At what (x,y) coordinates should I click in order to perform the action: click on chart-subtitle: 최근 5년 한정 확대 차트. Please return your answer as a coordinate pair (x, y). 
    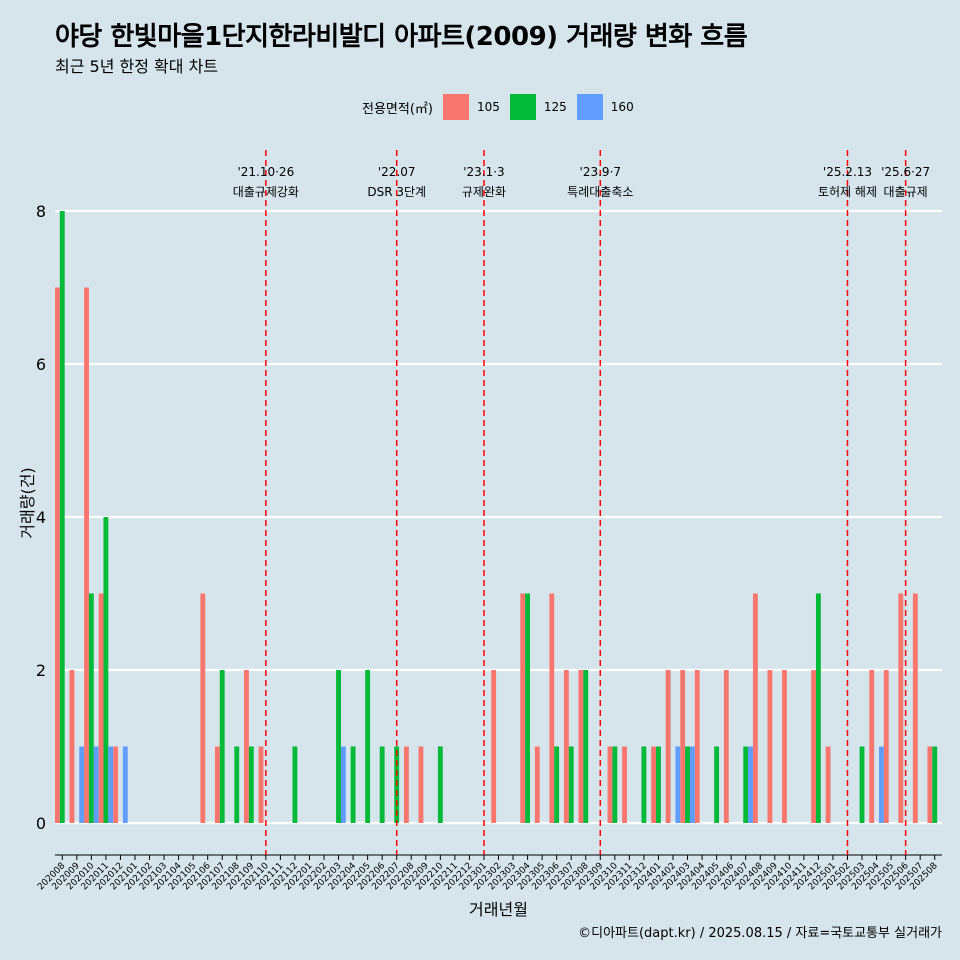
    Looking at the image, I should click on (137, 66).